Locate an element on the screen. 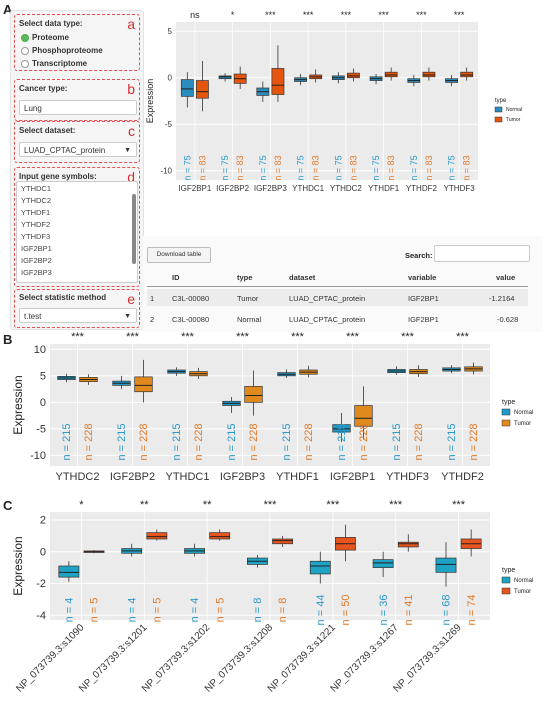  cancer-type-label: Cancer type: is located at coordinates (43, 88).